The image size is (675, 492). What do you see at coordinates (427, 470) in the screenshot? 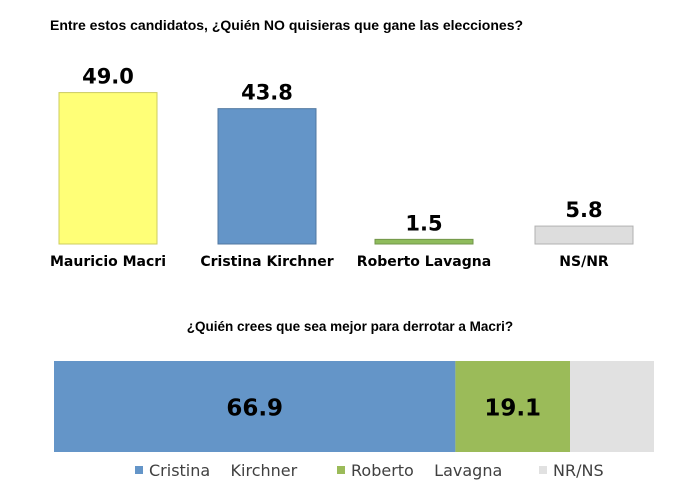
I see `legend-label: Roberto Lavagna` at bounding box center [427, 470].